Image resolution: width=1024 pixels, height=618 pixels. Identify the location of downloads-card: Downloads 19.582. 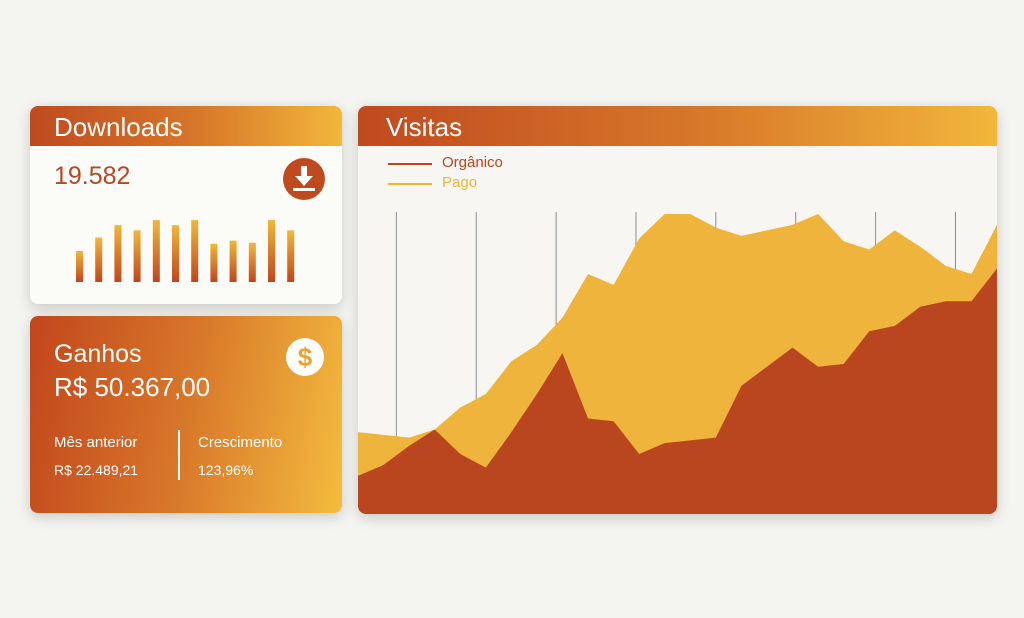
(186, 205).